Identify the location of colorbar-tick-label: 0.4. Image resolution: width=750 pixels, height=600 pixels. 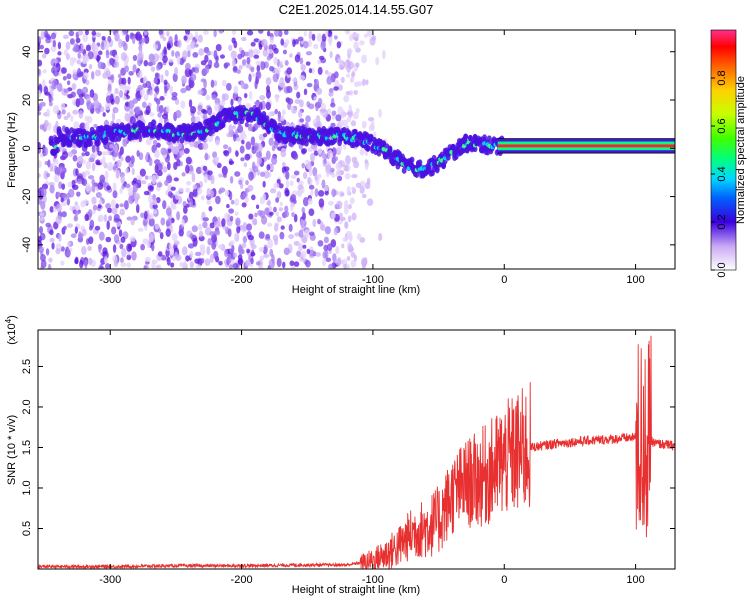
(722, 173).